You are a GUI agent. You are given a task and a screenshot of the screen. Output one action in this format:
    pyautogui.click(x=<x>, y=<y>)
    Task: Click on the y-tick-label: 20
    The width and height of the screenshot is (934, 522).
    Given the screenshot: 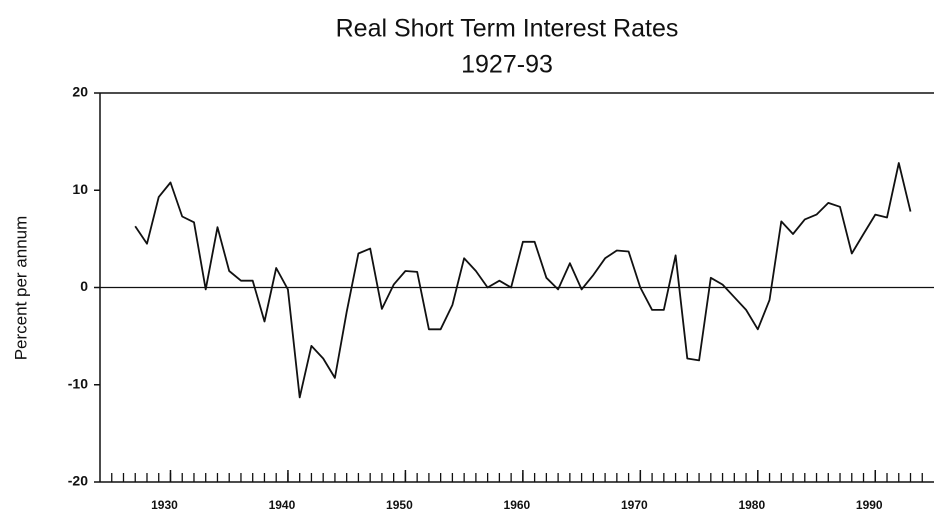 What is the action you would take?
    pyautogui.click(x=80, y=92)
    